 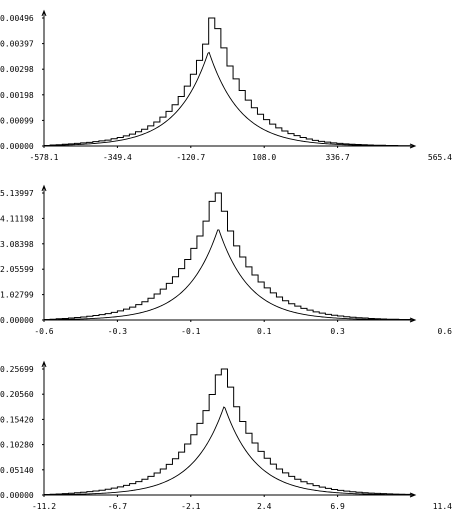 What do you see at coordinates (17, 244) in the screenshot?
I see `panel-2-y-tick-label: 3.08398` at bounding box center [17, 244].